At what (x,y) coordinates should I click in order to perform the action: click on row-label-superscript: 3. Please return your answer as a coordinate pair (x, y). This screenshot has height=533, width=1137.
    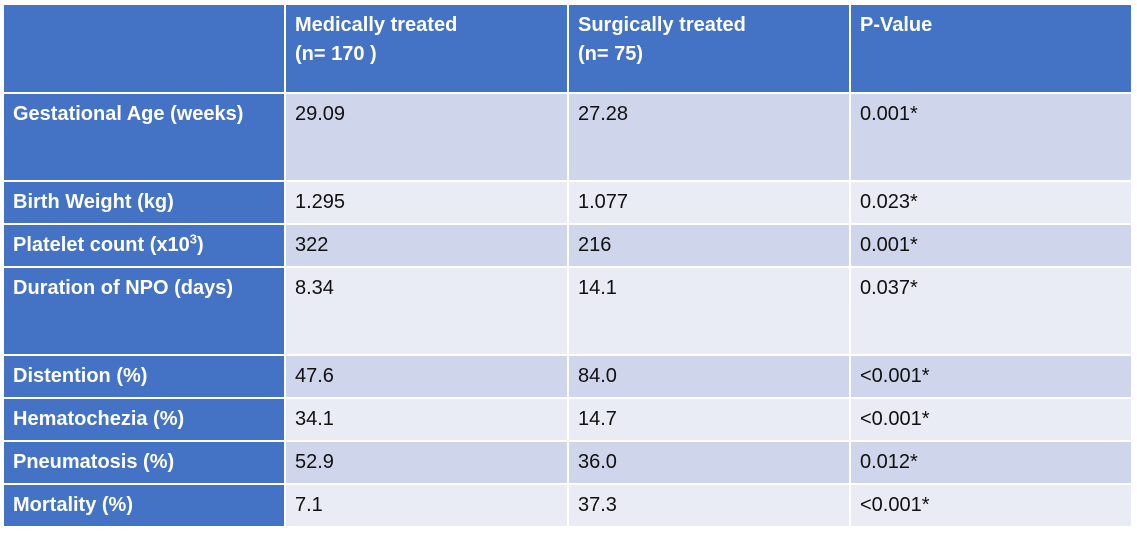
    Looking at the image, I should click on (193, 239).